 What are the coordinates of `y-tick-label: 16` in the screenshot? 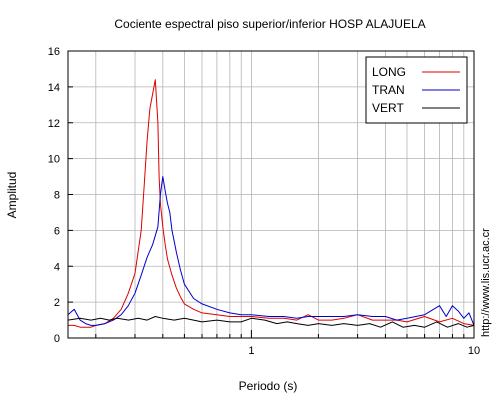 It's located at (54, 52).